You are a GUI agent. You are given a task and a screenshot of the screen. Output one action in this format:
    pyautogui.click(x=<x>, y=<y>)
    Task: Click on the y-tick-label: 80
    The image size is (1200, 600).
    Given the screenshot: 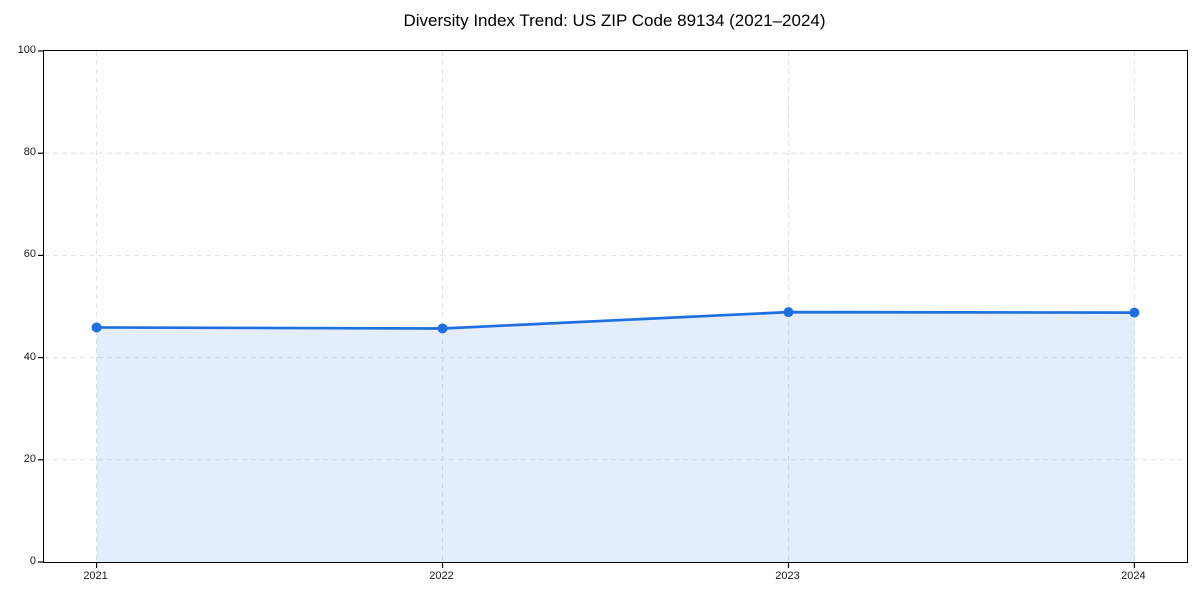 What is the action you would take?
    pyautogui.click(x=29, y=152)
    